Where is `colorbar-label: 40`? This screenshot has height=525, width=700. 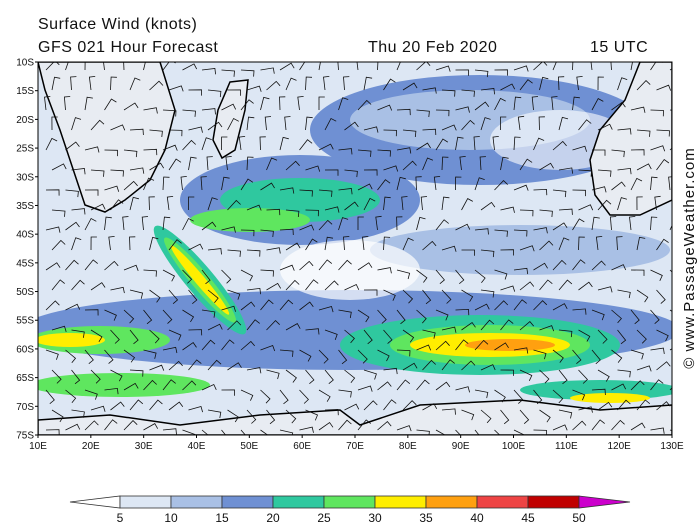 colorbar-label: 40 is located at coordinates (477, 518).